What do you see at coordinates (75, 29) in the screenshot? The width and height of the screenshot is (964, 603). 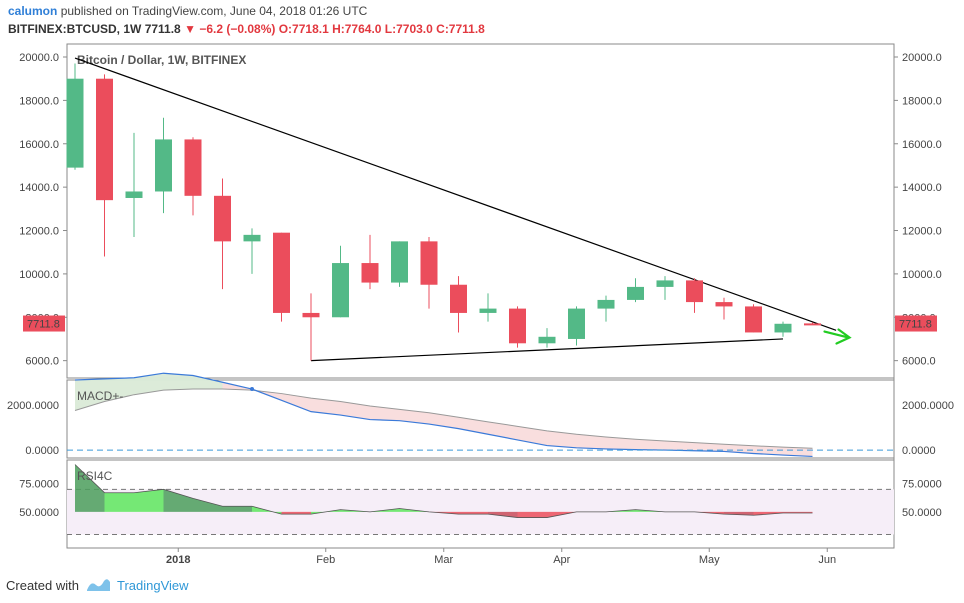 I see `symbol-name: BITFINEX:BTCUSD, 1W` at bounding box center [75, 29].